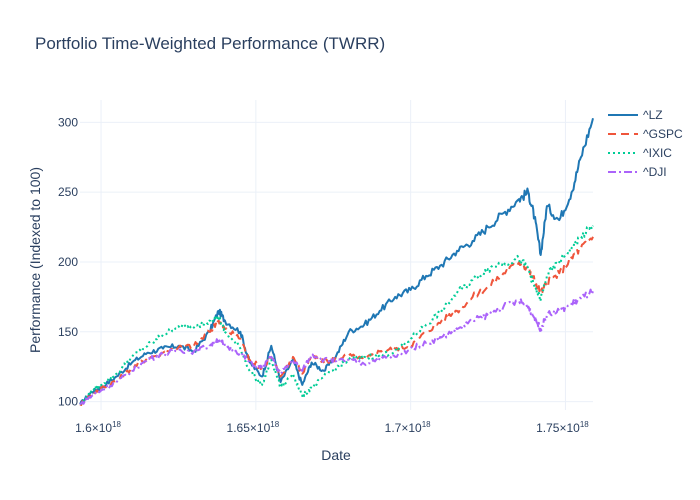  What do you see at coordinates (637, 172) in the screenshot?
I see `legend-item: ^DJI` at bounding box center [637, 172].